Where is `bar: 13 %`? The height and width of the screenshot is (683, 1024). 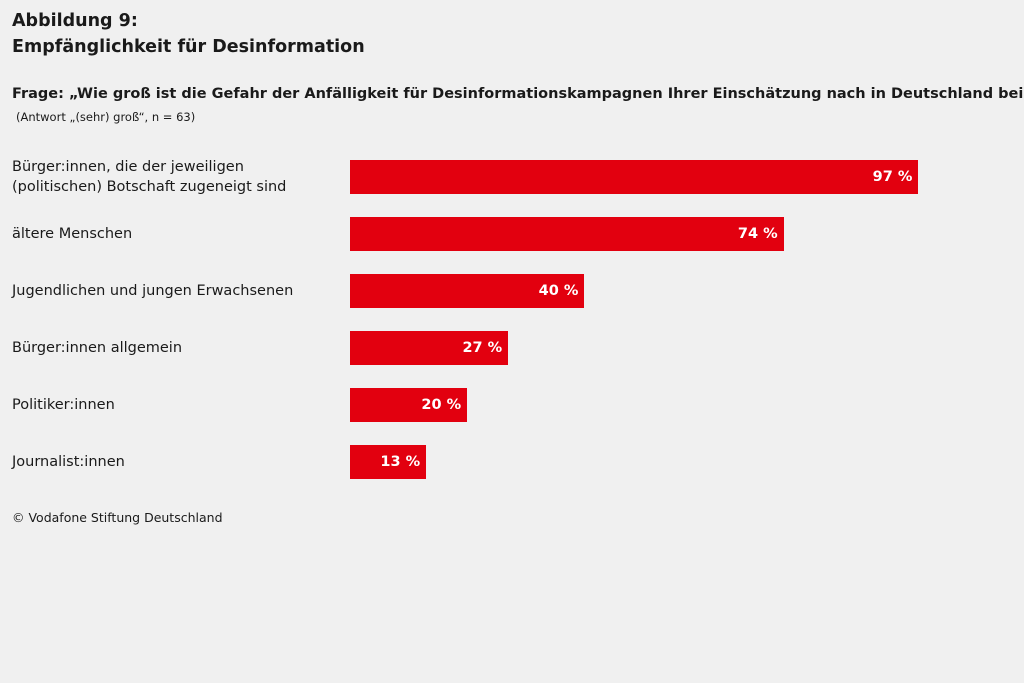 bar: 13 % is located at coordinates (388, 462).